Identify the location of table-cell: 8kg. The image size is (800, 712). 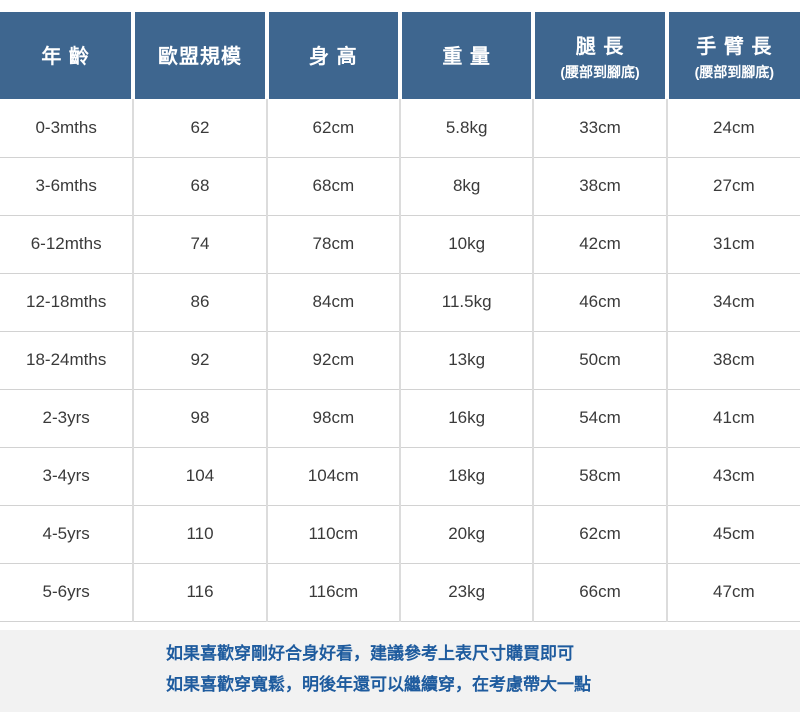
(466, 186).